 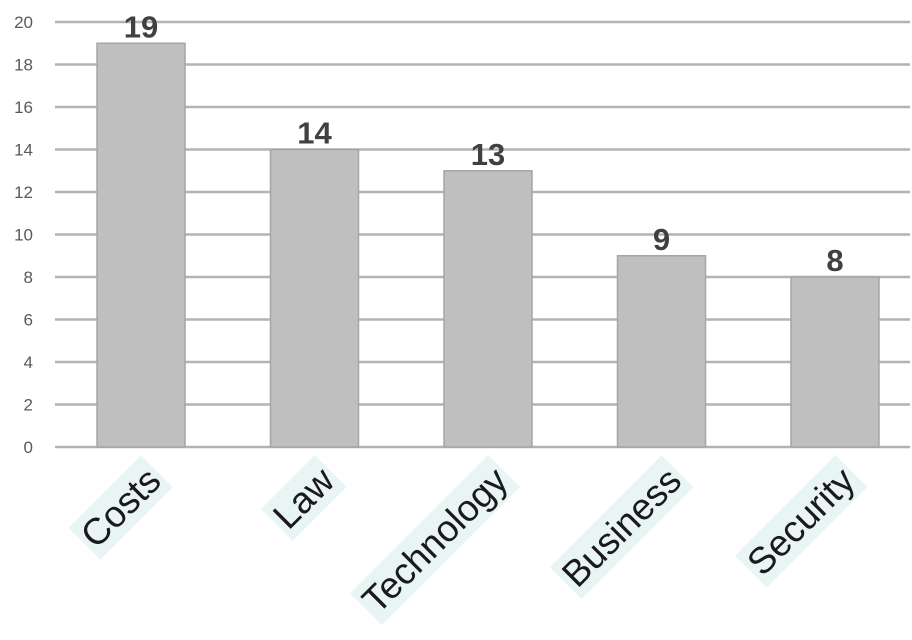 What do you see at coordinates (835, 362) in the screenshot?
I see `bar-security` at bounding box center [835, 362].